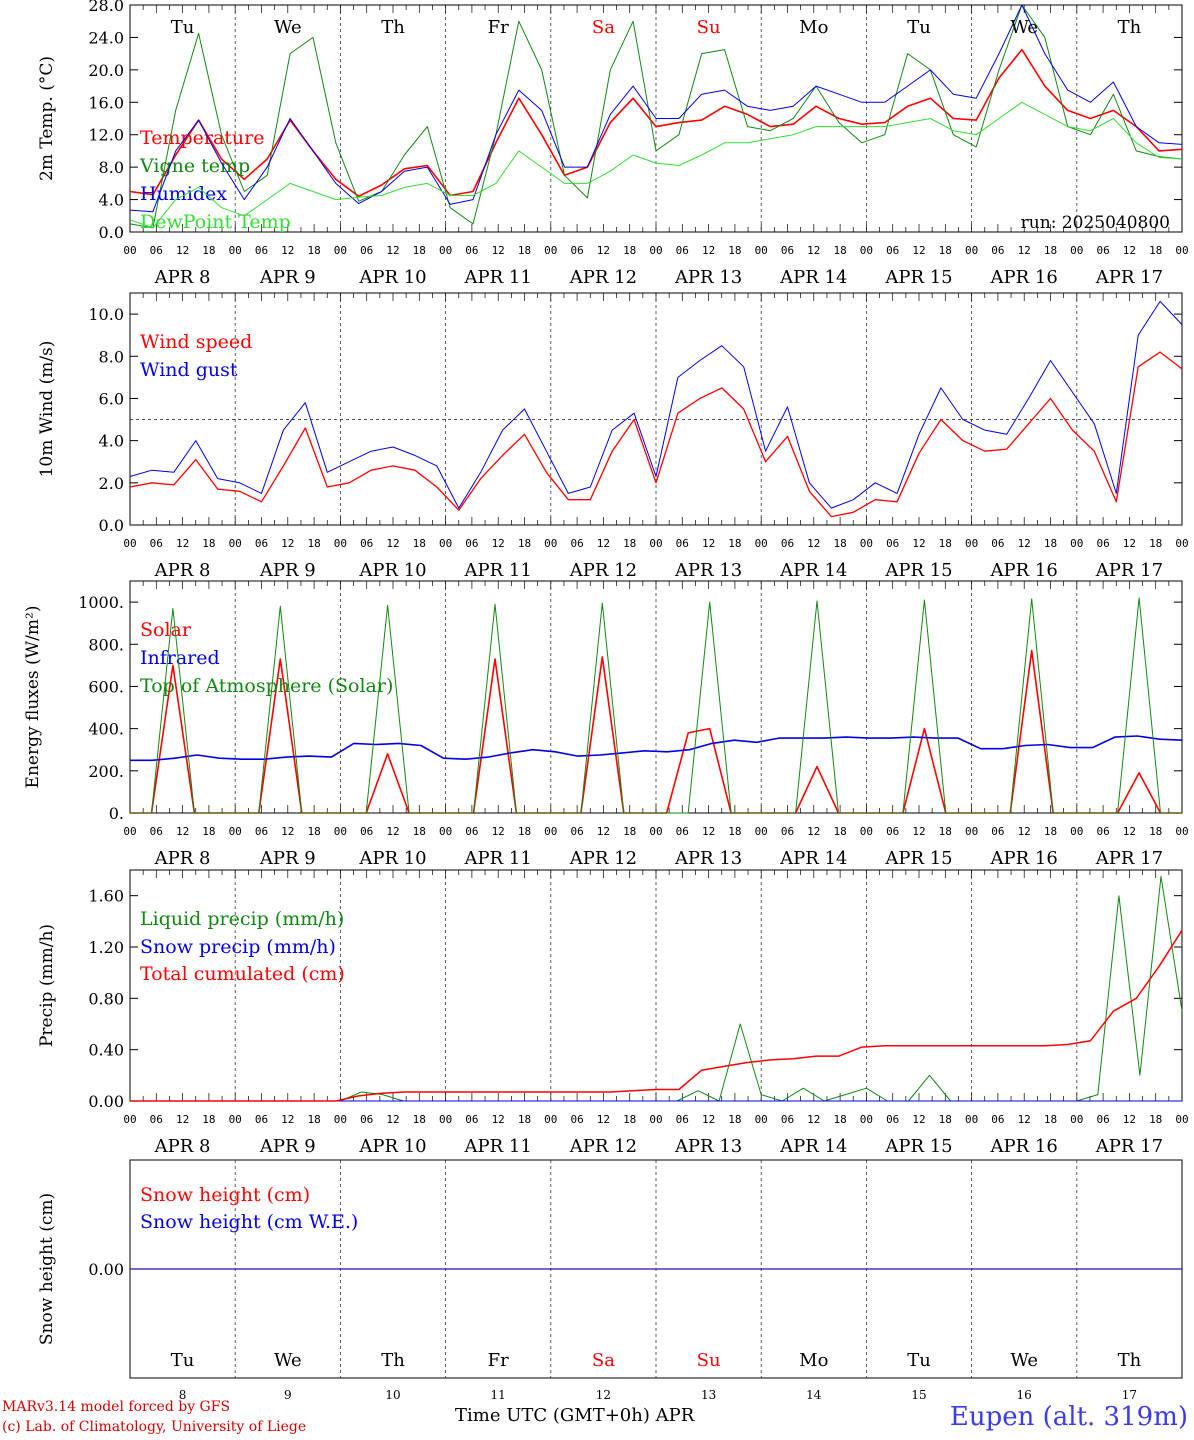 The height and width of the screenshot is (1440, 1194). I want to click on legend-entry: Humidex, so click(183, 194).